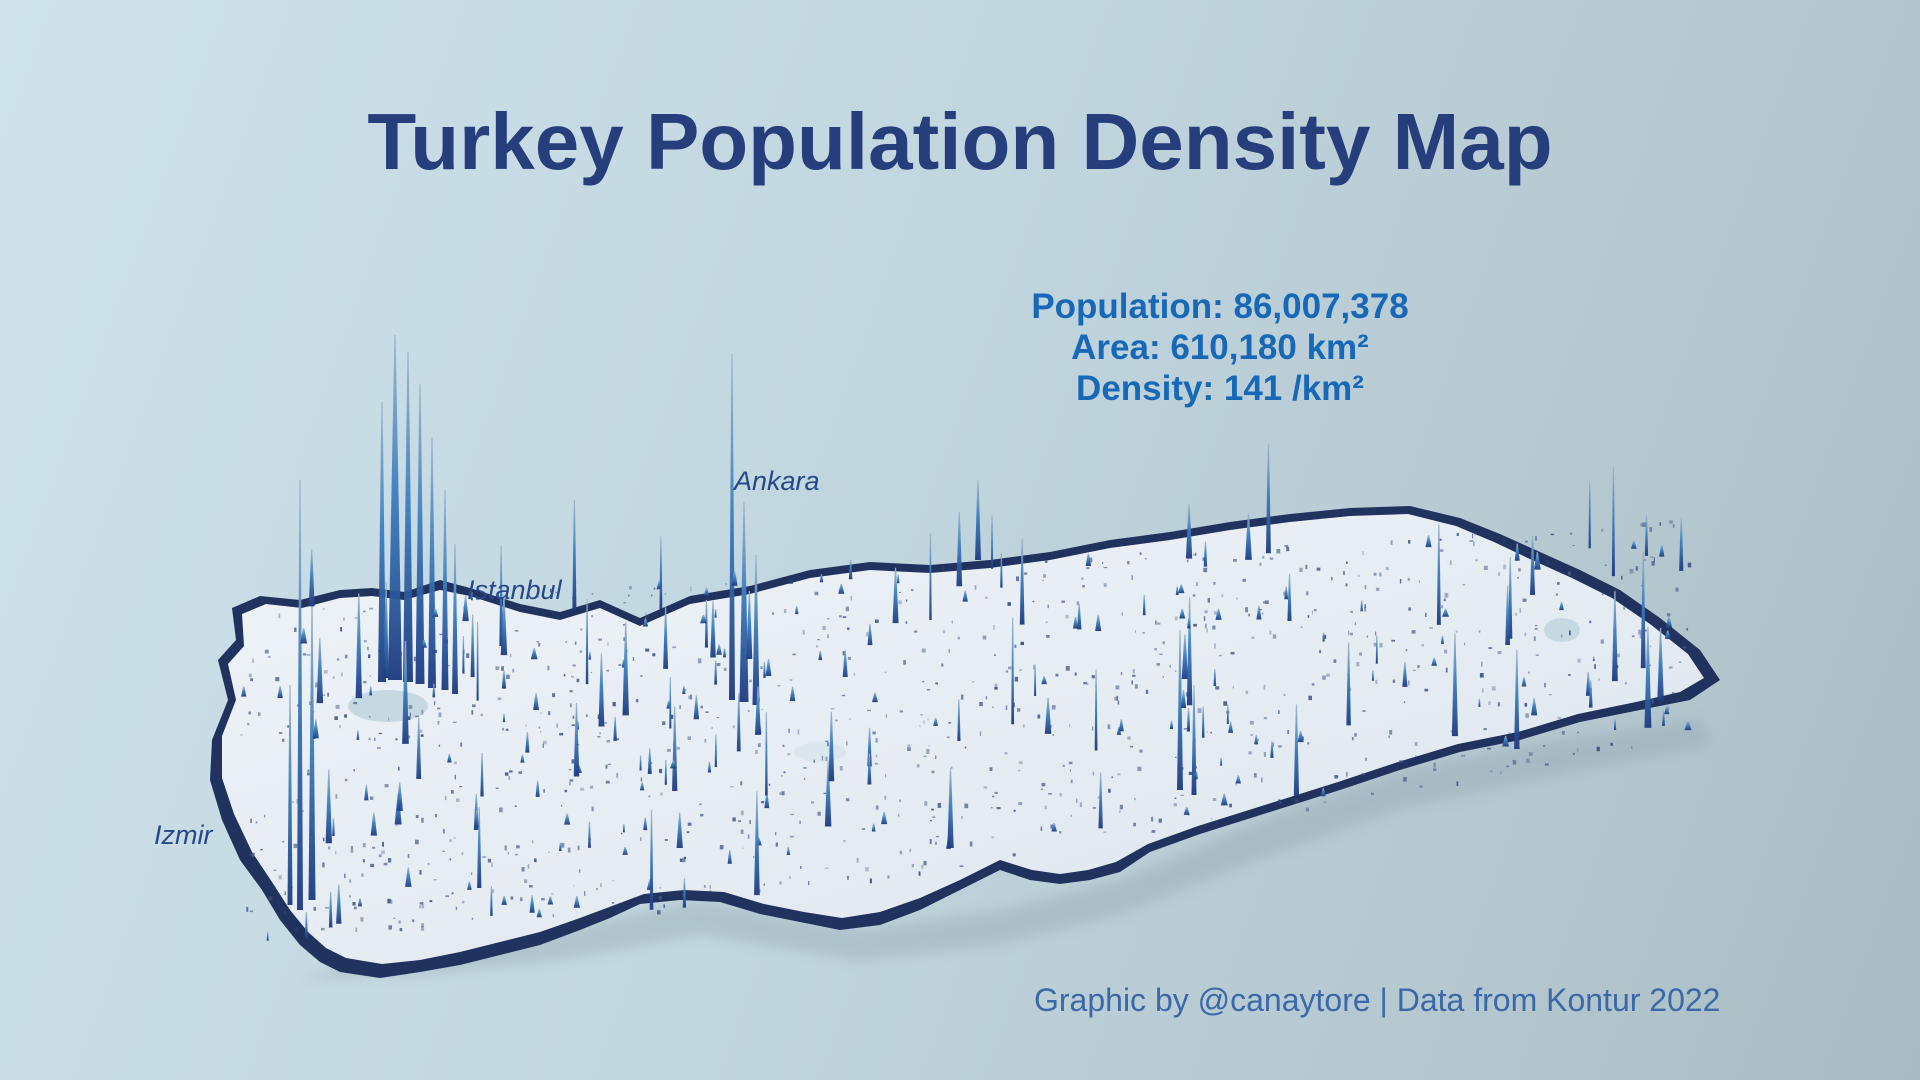 The width and height of the screenshot is (1920, 1080). Describe the element at coordinates (777, 481) in the screenshot. I see `city-label-ankara: Ankara` at that location.